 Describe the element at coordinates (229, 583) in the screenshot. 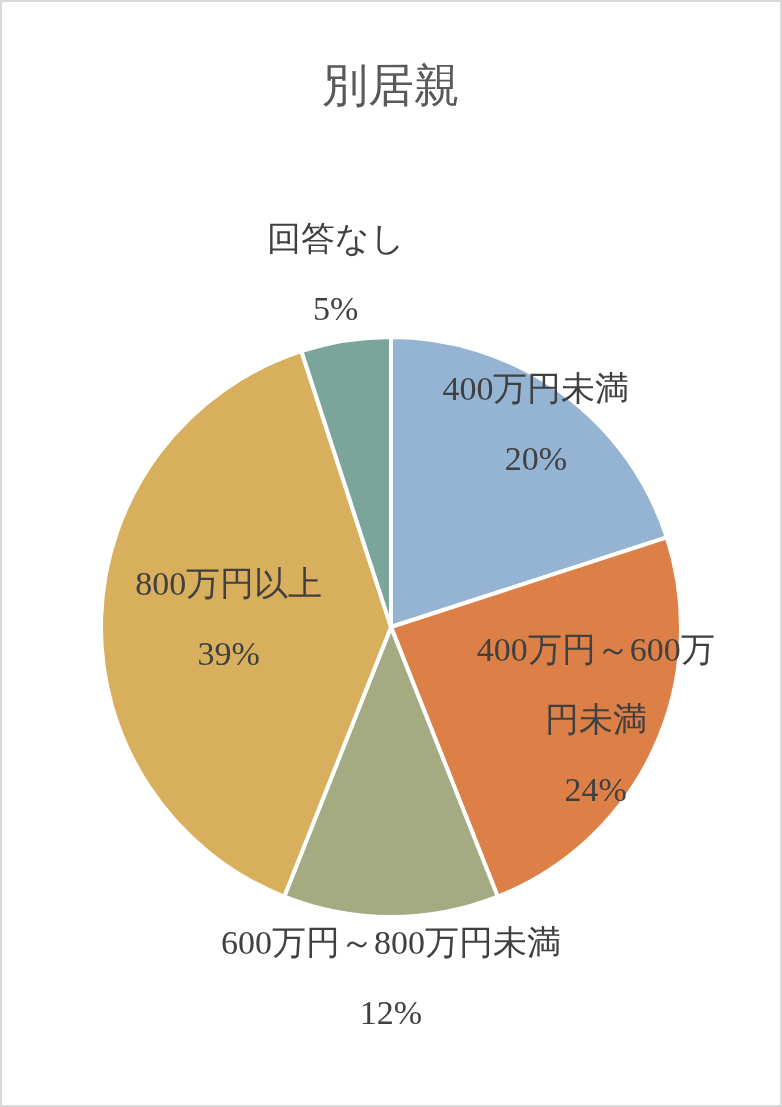

I see `slice-label: 800万円以上` at that location.